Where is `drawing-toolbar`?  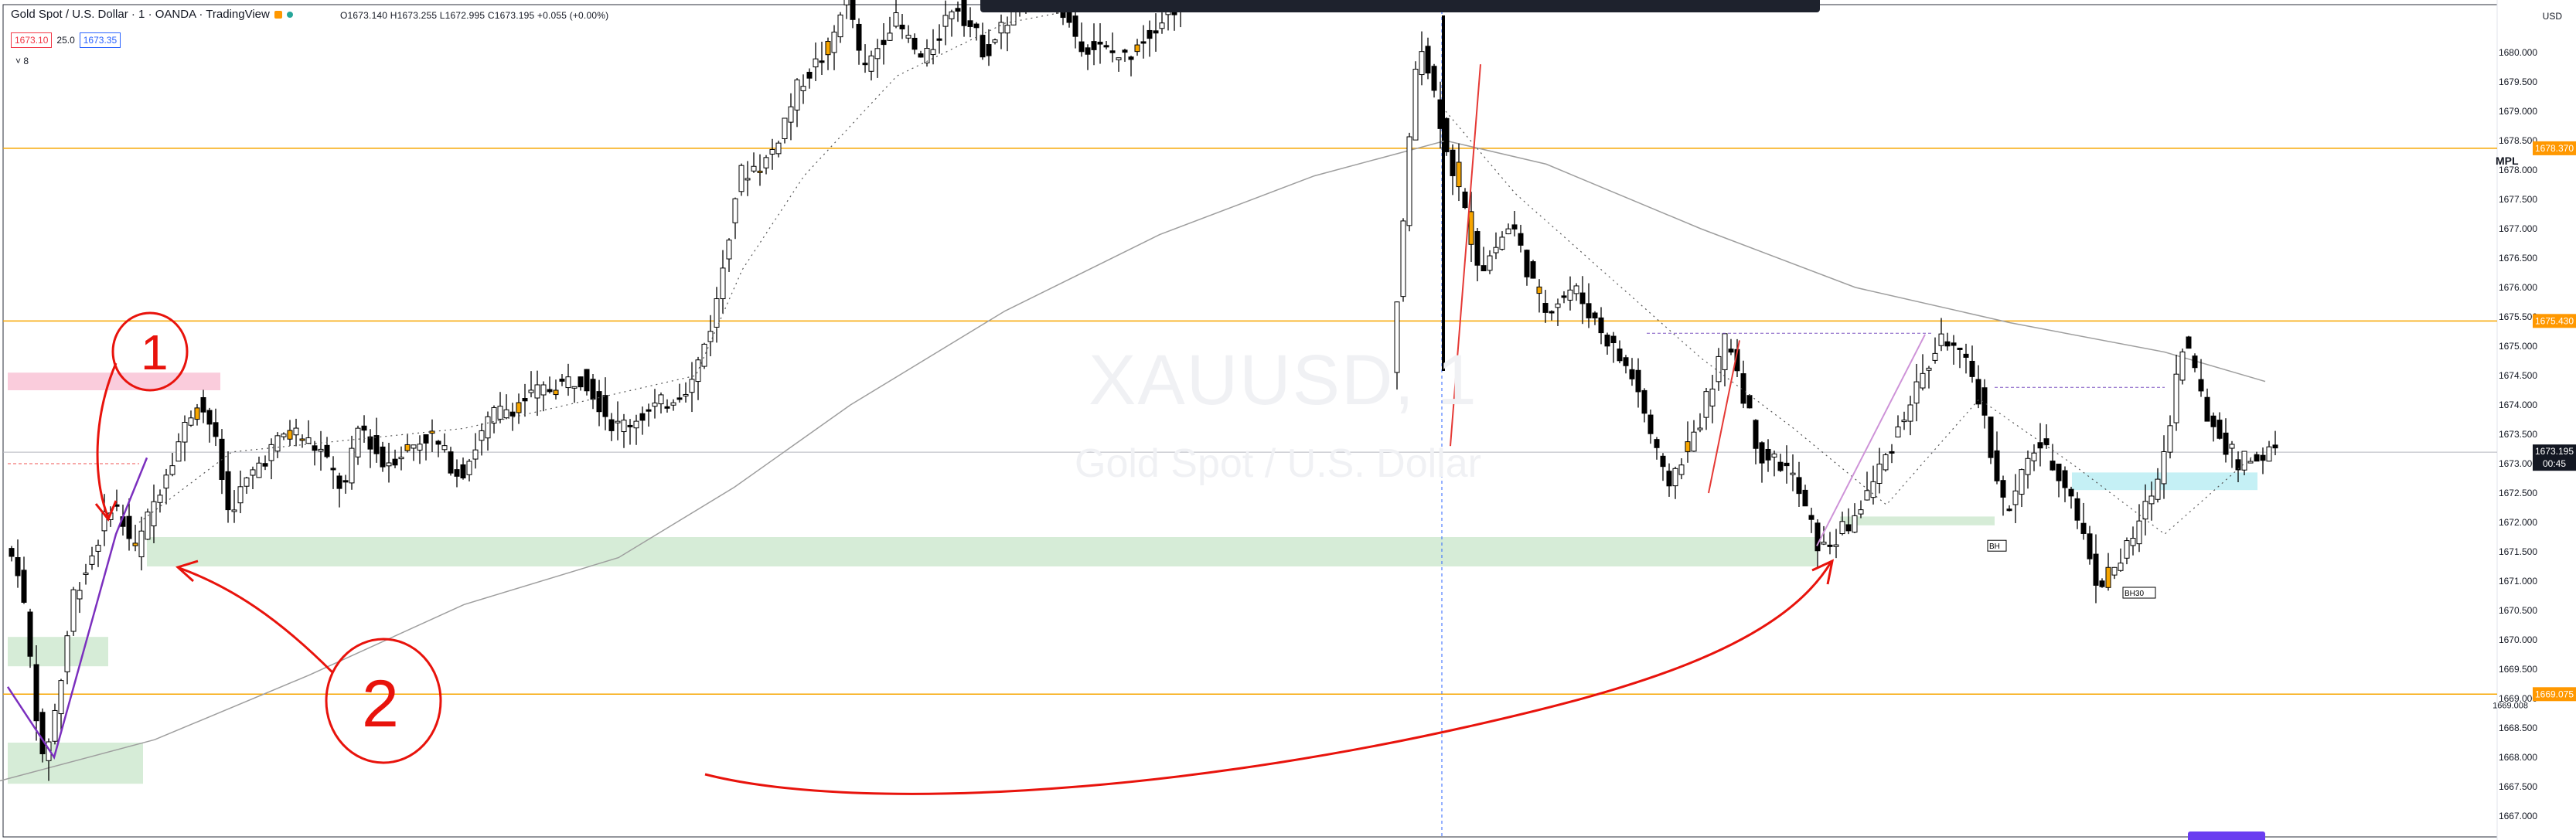
drawing-toolbar is located at coordinates (1400, 6).